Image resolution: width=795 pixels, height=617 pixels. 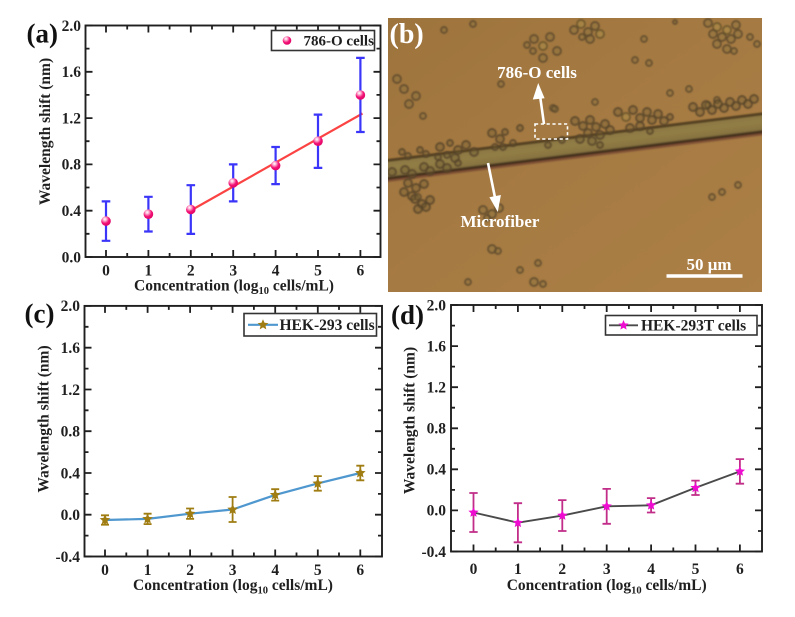 What do you see at coordinates (708, 264) in the screenshot?
I see `svg-text: 50 μm` at bounding box center [708, 264].